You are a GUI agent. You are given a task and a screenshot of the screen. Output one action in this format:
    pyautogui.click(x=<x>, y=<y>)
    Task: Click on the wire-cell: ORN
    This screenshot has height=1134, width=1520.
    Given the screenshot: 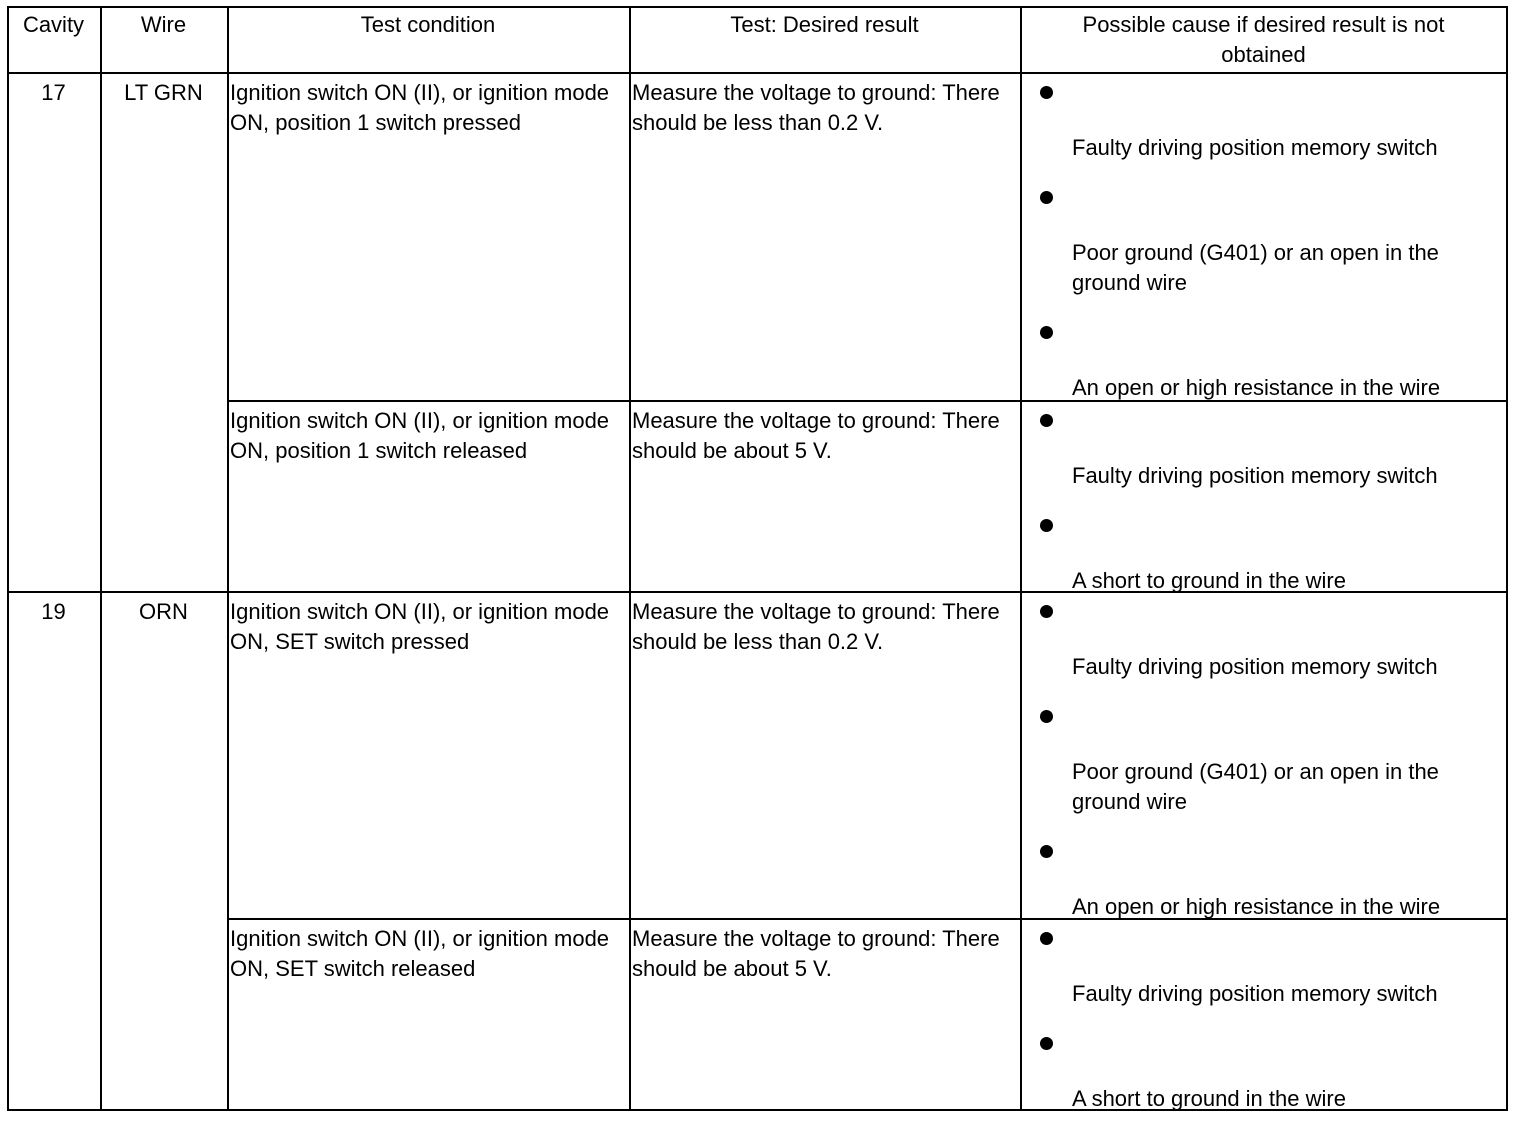 What is the action you would take?
    pyautogui.click(x=163, y=611)
    